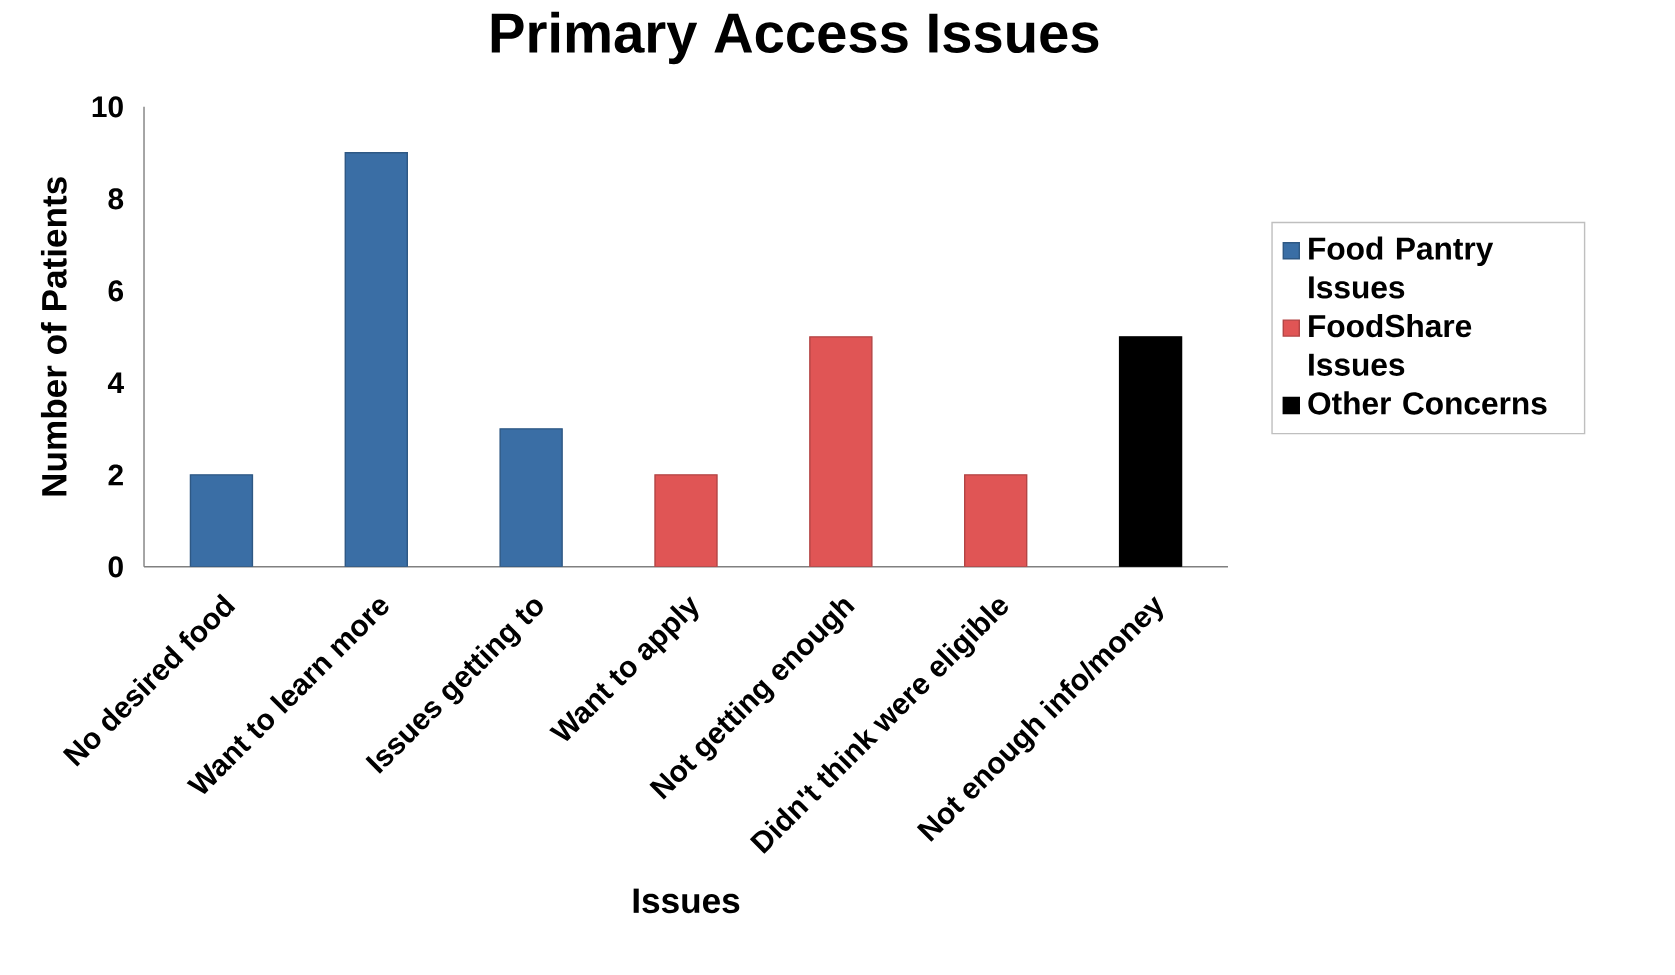  Describe the element at coordinates (686, 901) in the screenshot. I see `x-axis-title: Issues` at that location.